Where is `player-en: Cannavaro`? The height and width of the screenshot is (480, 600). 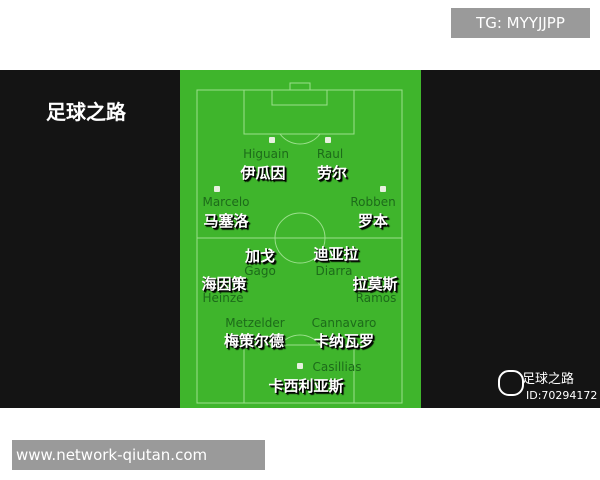 player-en: Cannavaro is located at coordinates (344, 323).